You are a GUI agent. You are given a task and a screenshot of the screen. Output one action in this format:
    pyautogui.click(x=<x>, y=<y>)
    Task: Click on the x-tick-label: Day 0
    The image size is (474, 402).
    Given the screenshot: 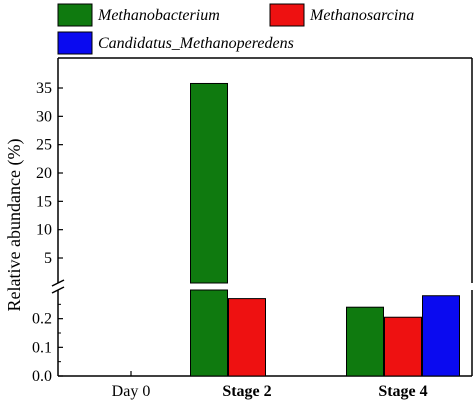 What is the action you would take?
    pyautogui.click(x=131, y=391)
    